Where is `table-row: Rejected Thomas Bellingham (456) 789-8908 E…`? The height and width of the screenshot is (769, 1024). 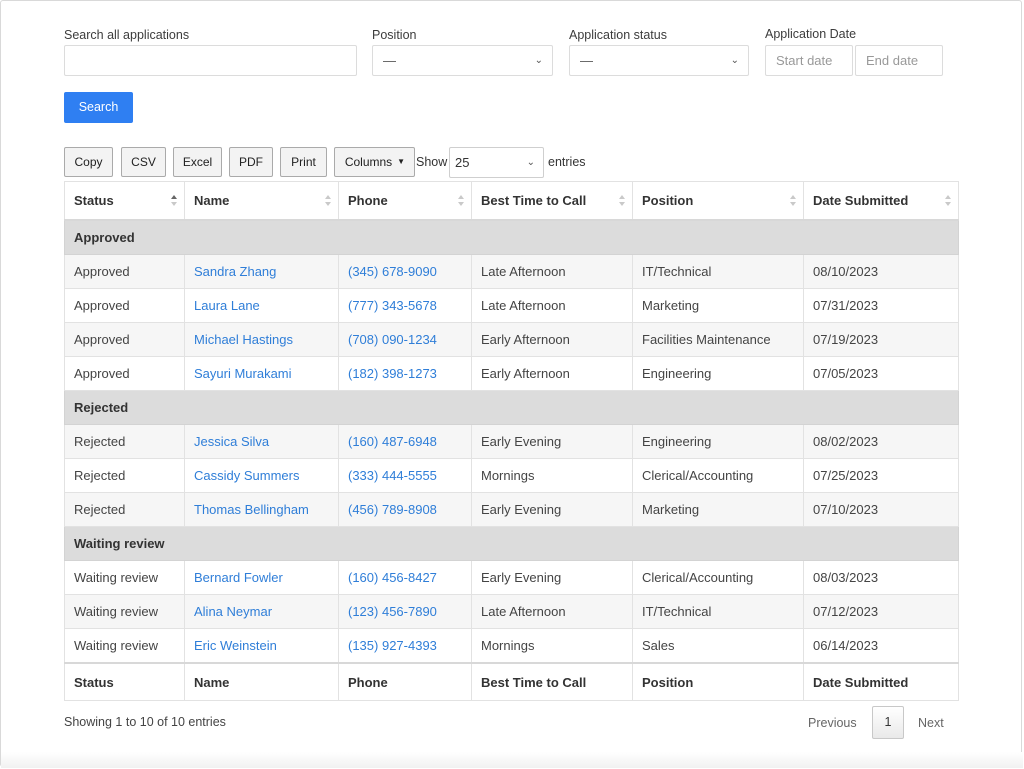
table-row: Rejected Thomas Bellingham (456) 789-8908 E… is located at coordinates (511, 509).